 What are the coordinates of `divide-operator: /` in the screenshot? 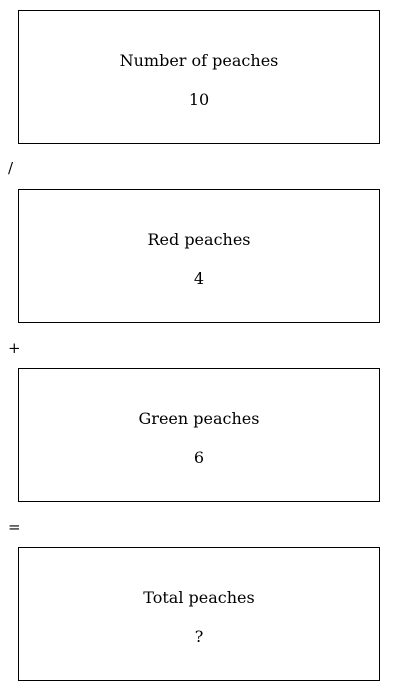 It's located at (11, 168).